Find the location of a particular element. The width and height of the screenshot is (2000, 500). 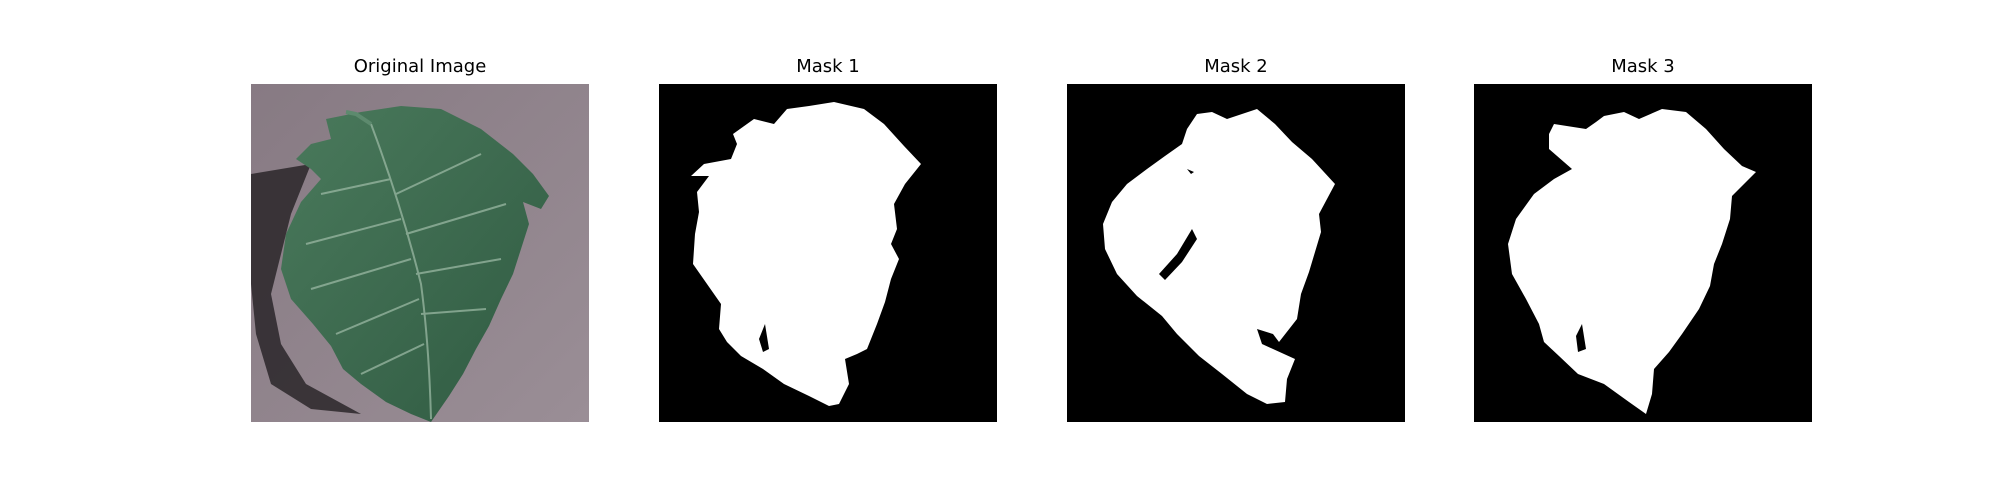

leaf-stem is located at coordinates (359, 118).